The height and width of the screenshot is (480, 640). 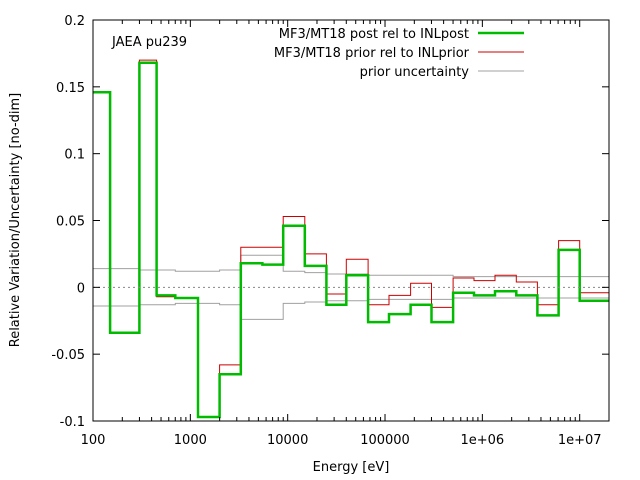 I want to click on legend-label: MF3/MT18 post rel to INLpost, so click(x=374, y=34).